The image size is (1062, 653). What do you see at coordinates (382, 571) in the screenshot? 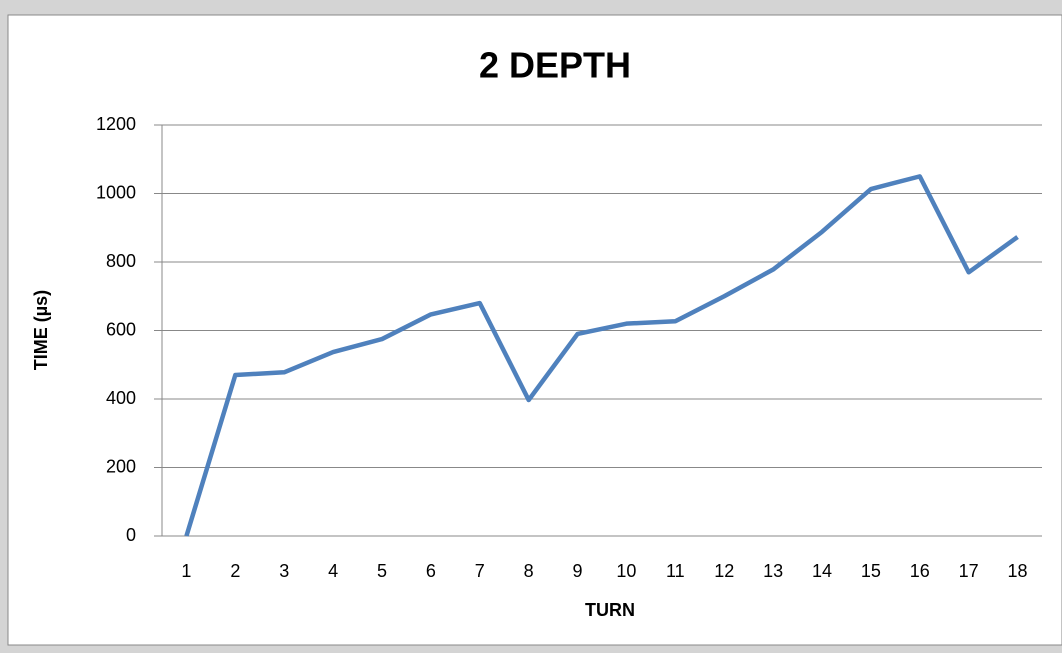
I see `x-tick-label: 5` at bounding box center [382, 571].